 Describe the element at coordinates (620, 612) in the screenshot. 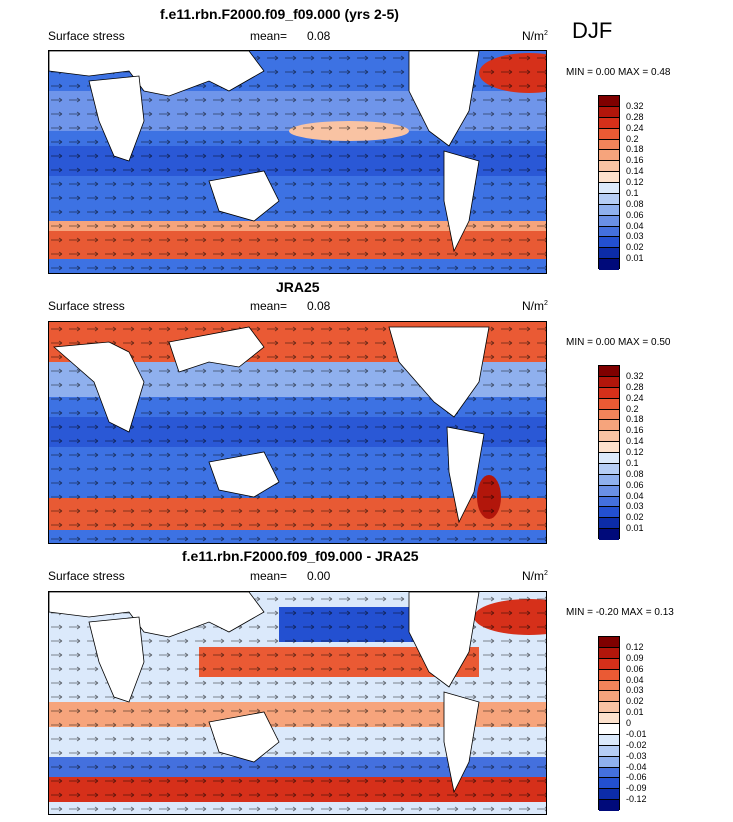

I see `panel-3-min-max: MIN = -0.20 MAX = 0.13` at that location.